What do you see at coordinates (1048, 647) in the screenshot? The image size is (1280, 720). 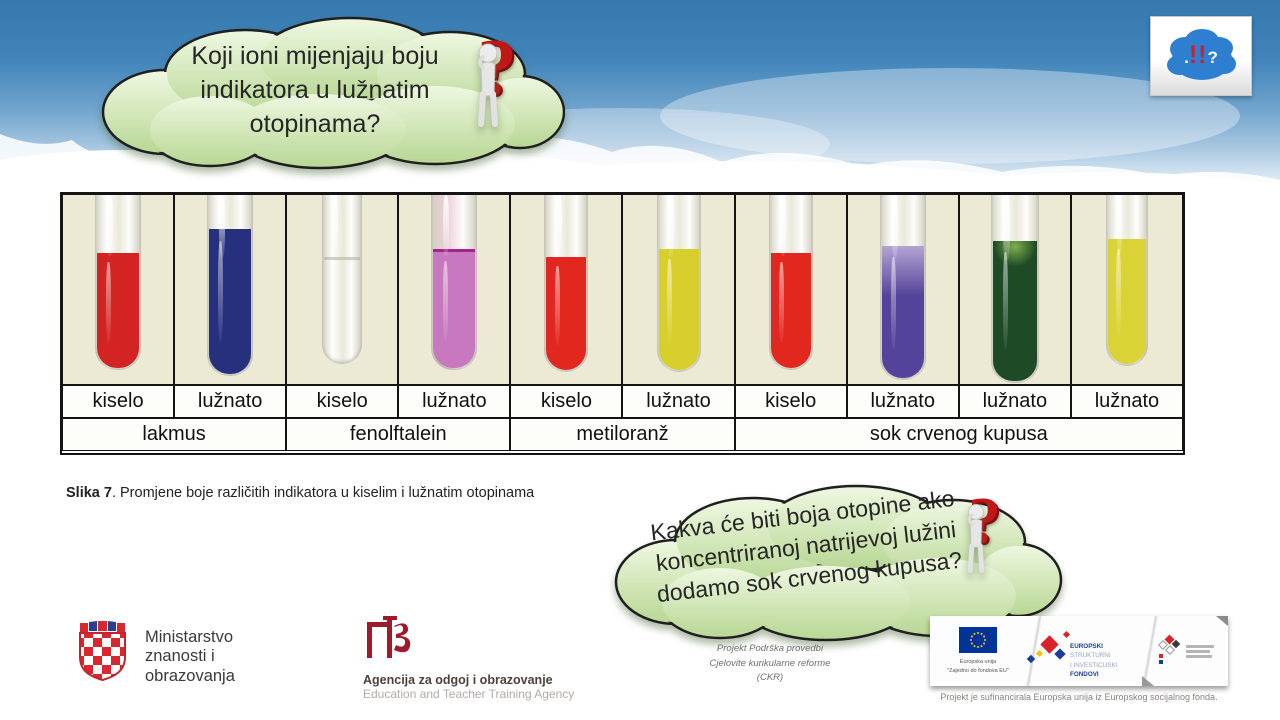 I see `esif-diamonds-icon` at bounding box center [1048, 647].